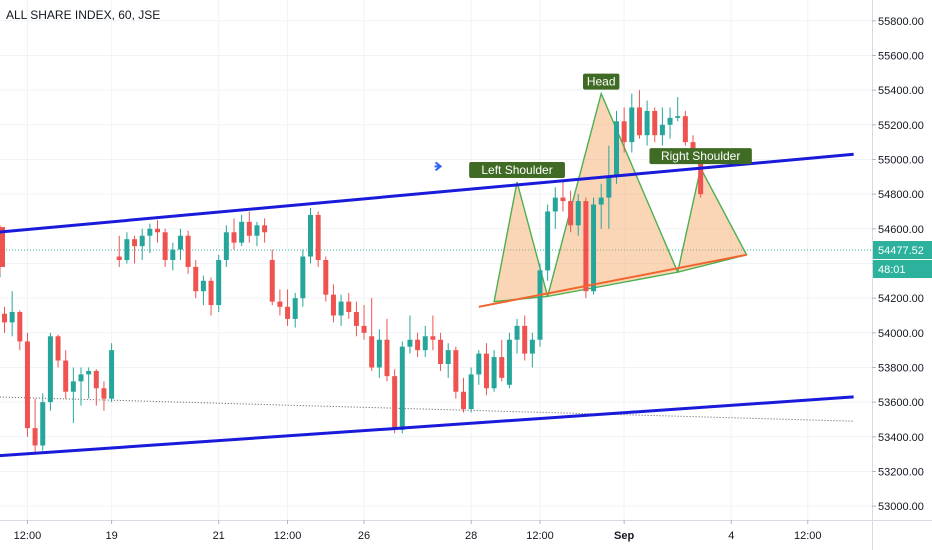 This screenshot has width=932, height=550. What do you see at coordinates (612, 280) in the screenshot?
I see `trendline-neckline` at bounding box center [612, 280].